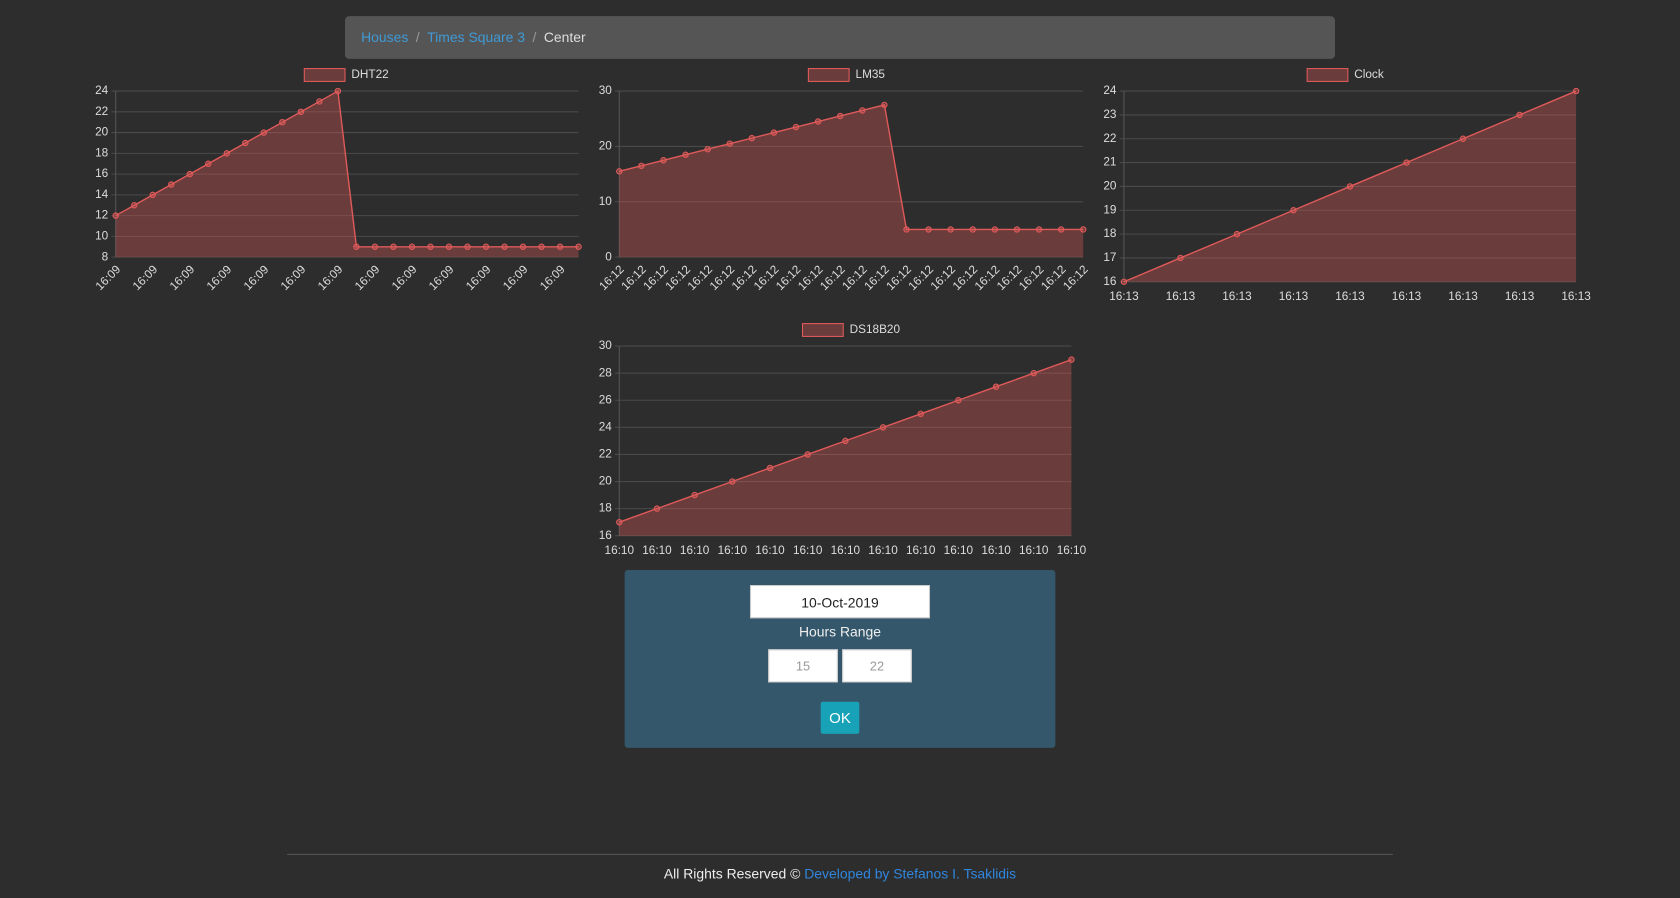  What do you see at coordinates (606, 372) in the screenshot?
I see `y-tick-label: 28` at bounding box center [606, 372].